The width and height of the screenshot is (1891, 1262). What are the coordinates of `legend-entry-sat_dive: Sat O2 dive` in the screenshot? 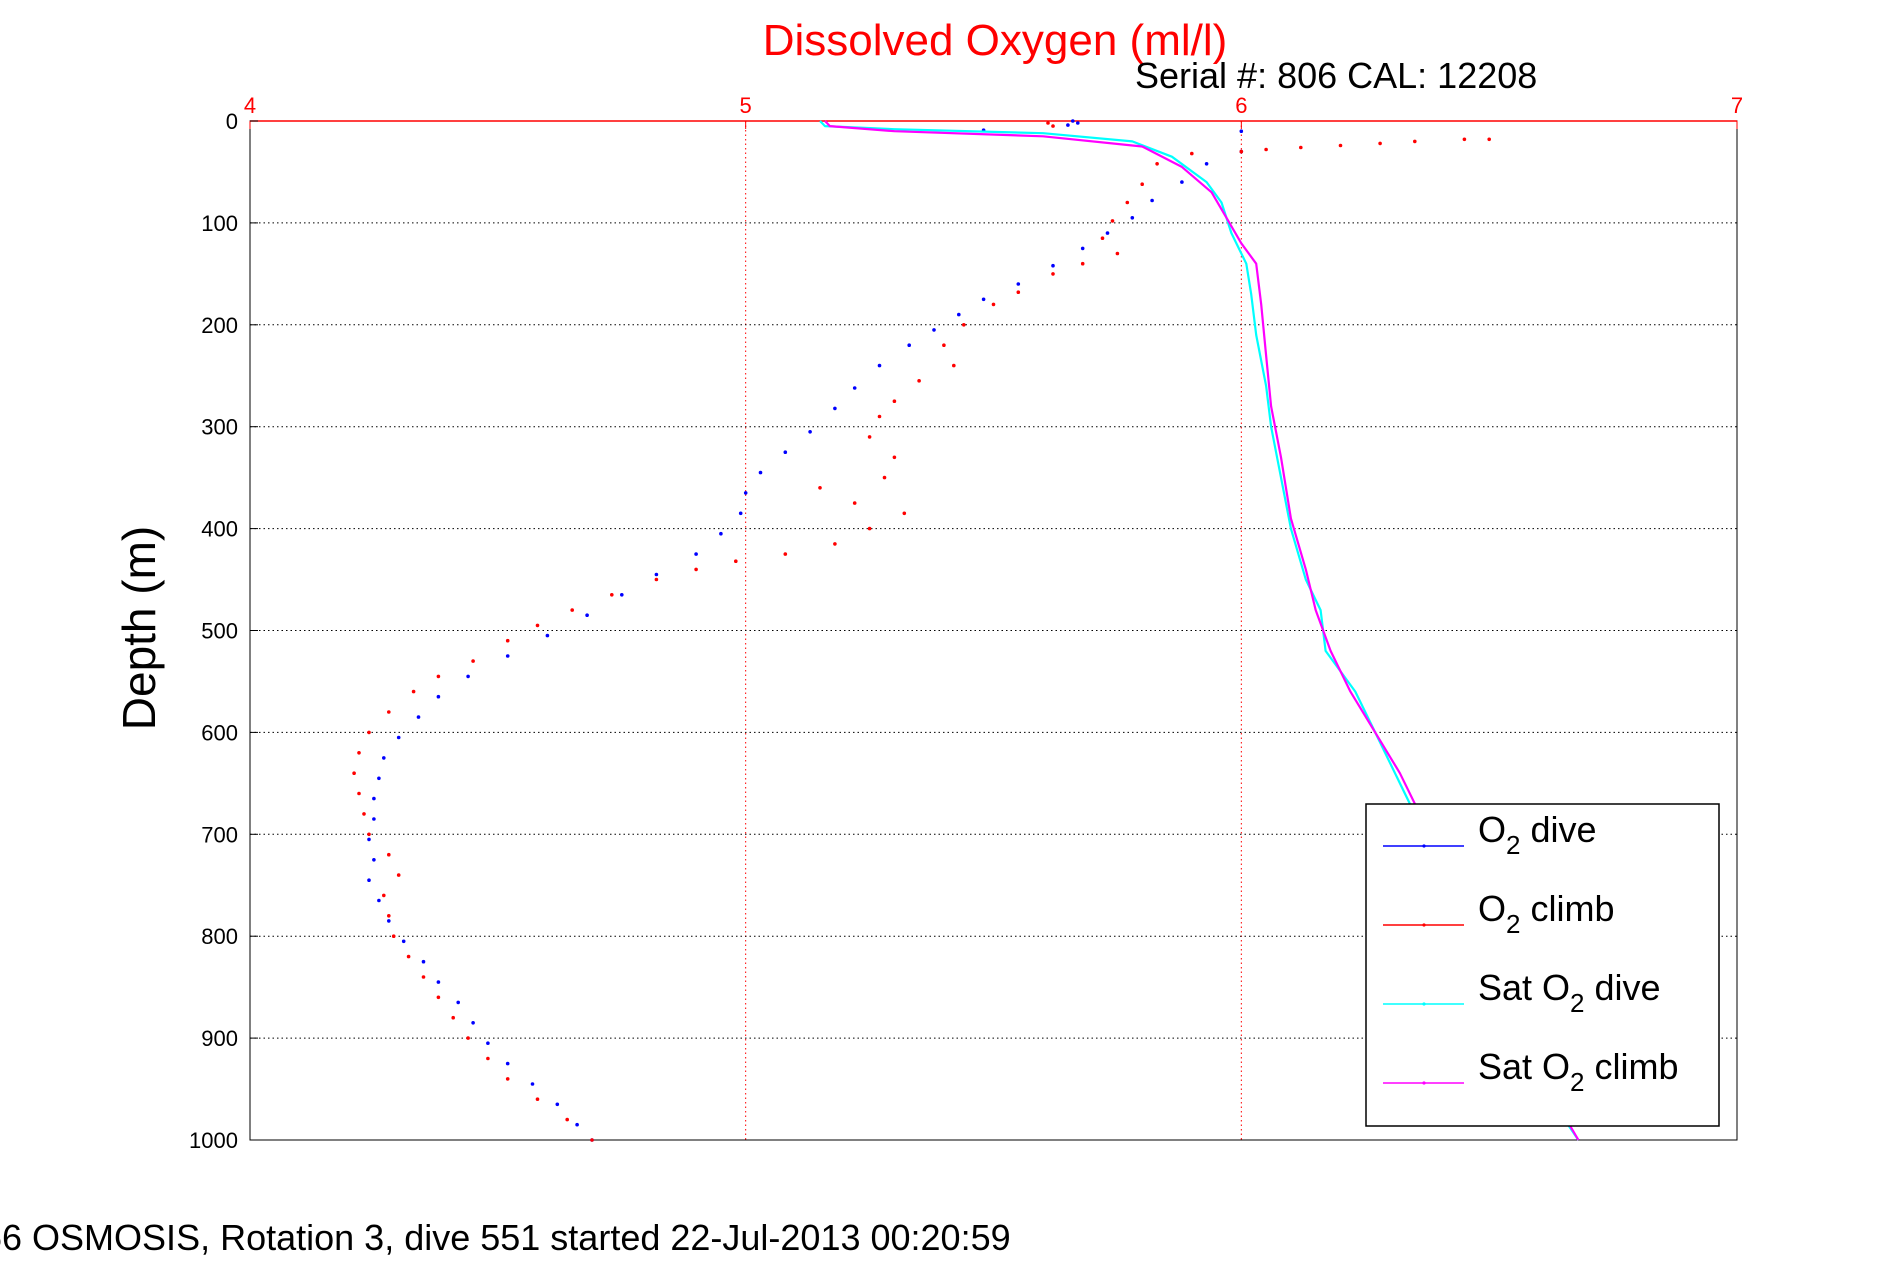 It's located at (1522, 992).